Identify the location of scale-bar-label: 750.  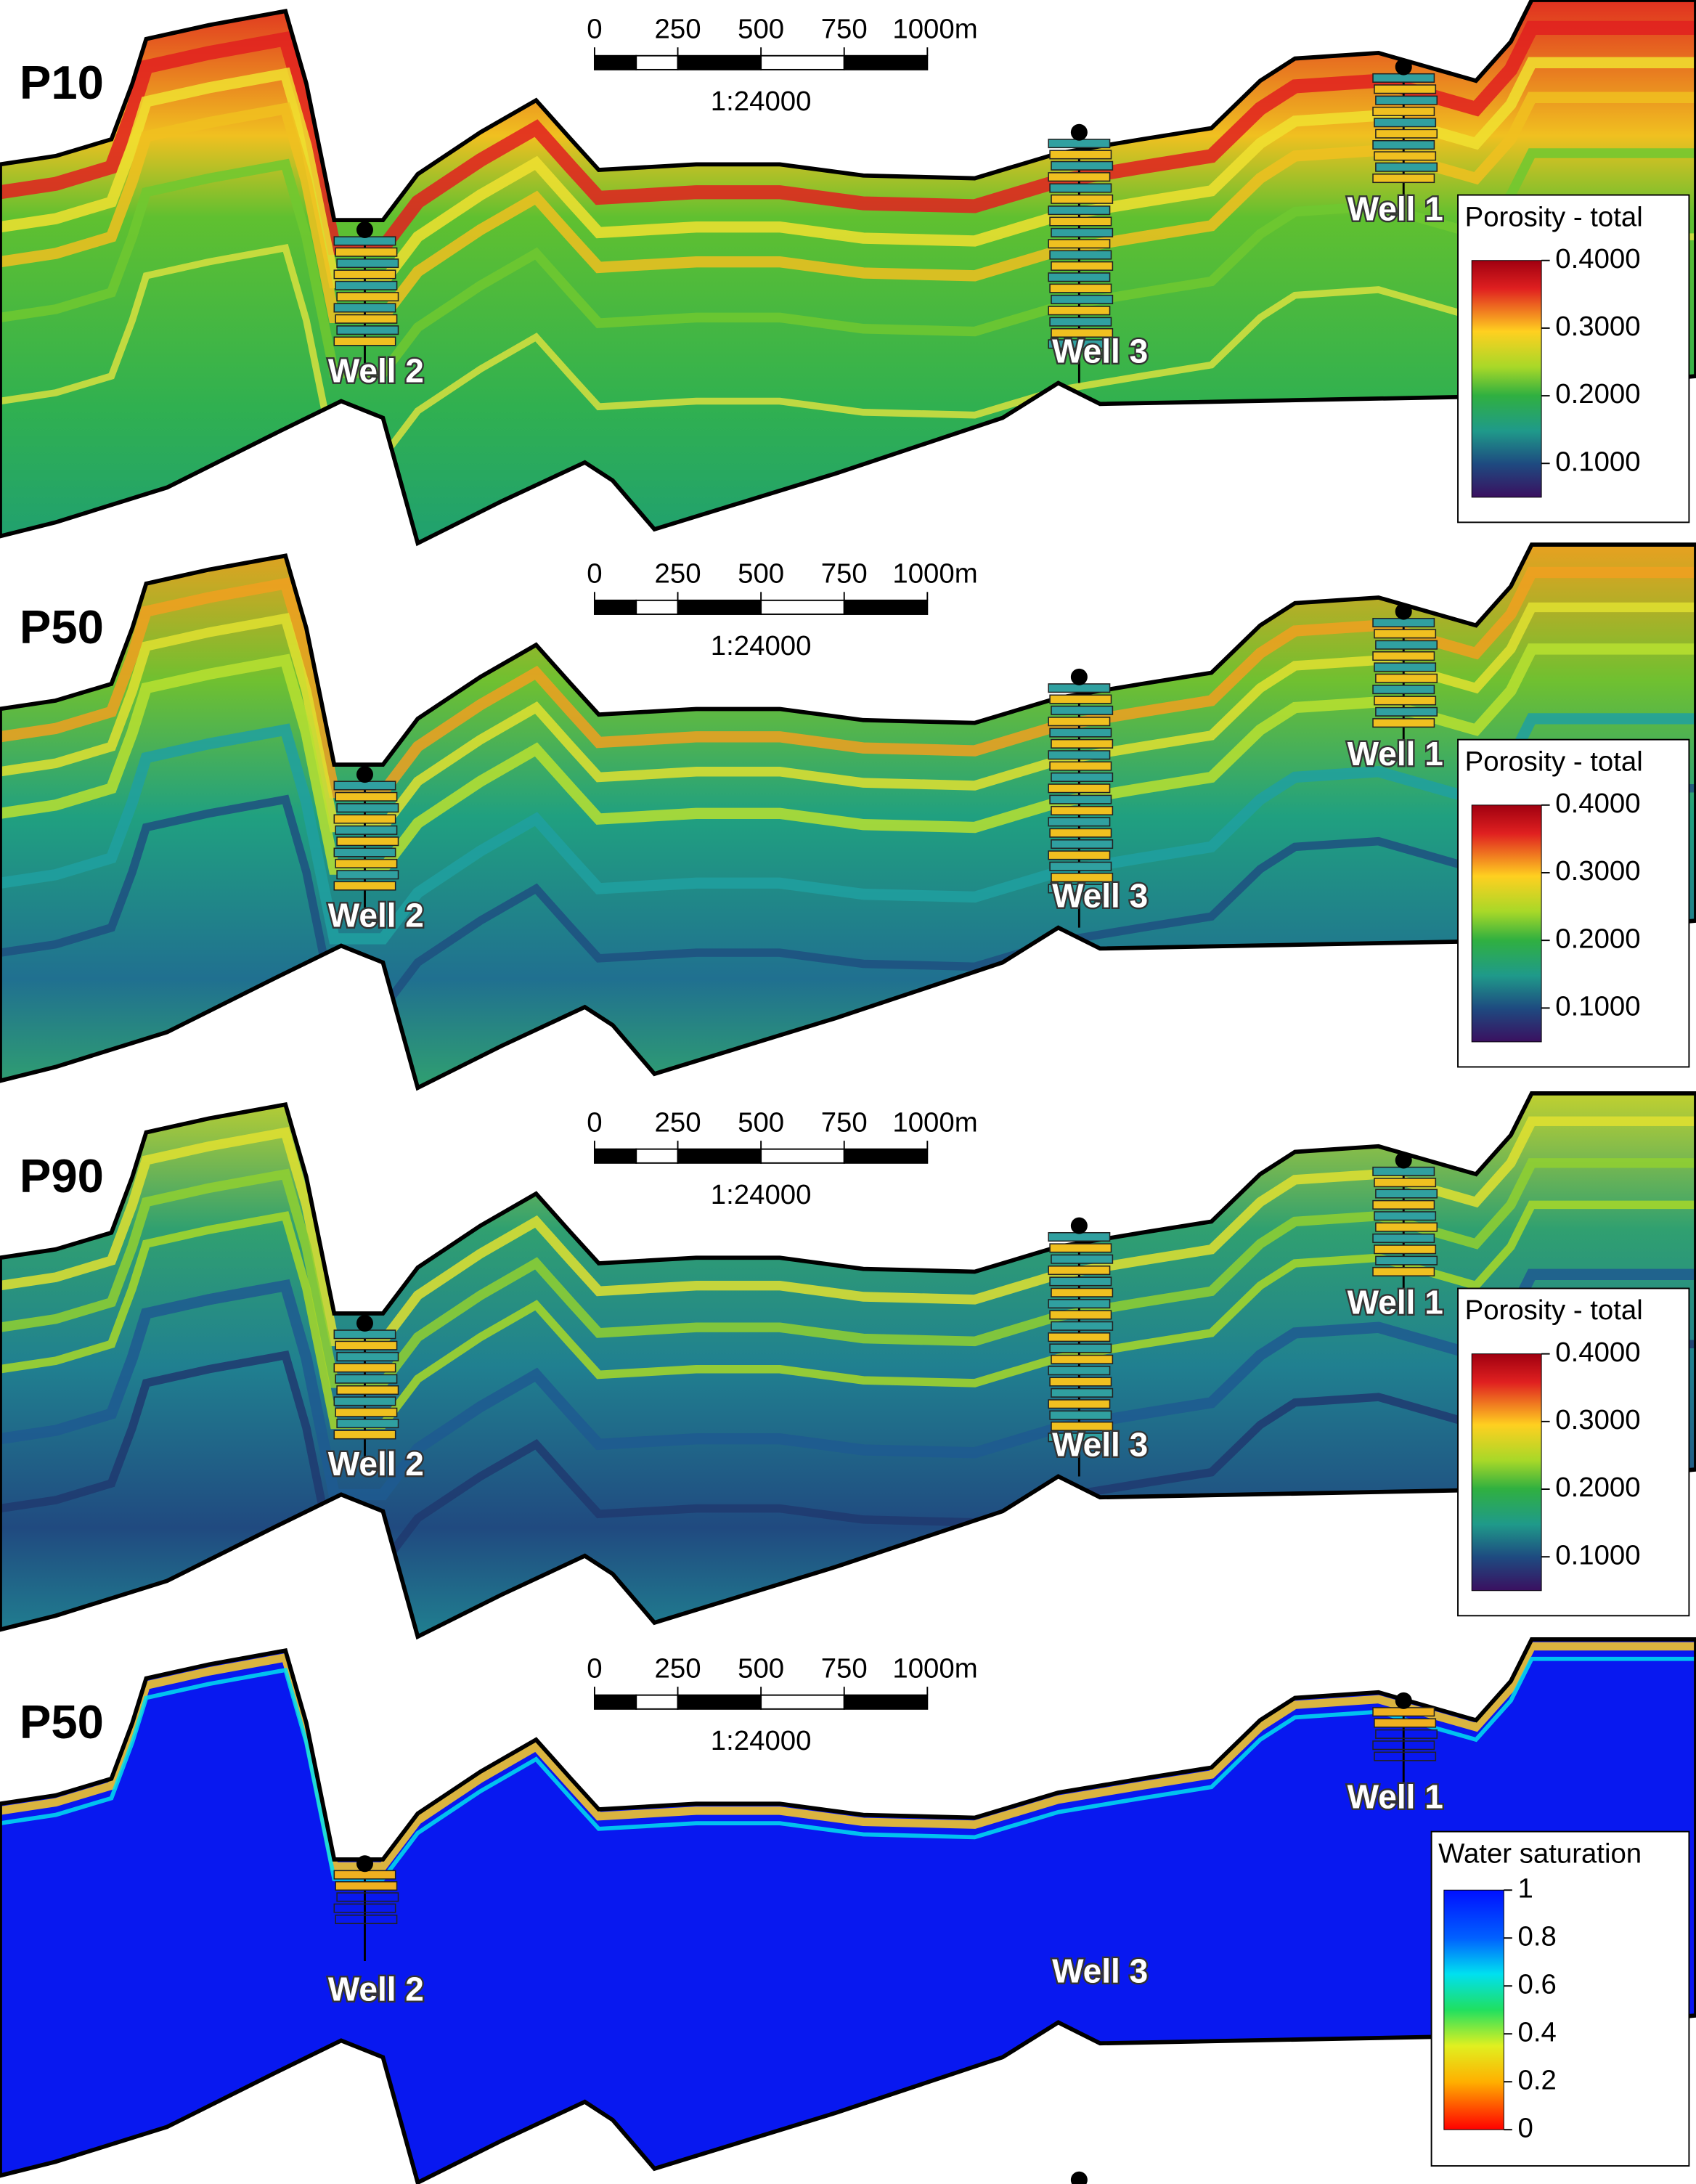
(844, 29).